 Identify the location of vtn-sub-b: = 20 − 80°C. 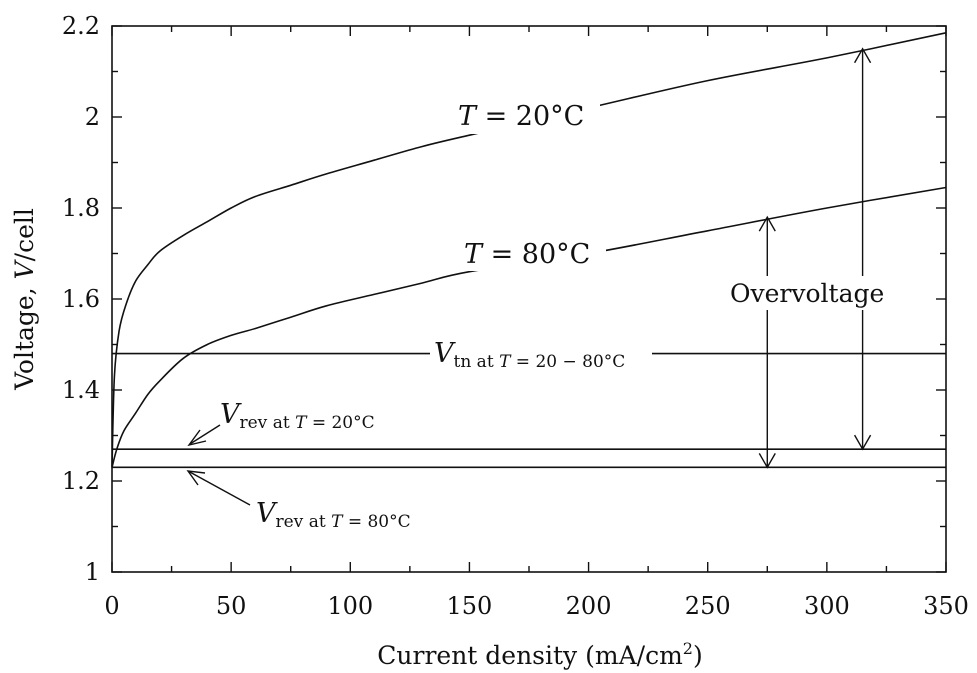
(567, 362).